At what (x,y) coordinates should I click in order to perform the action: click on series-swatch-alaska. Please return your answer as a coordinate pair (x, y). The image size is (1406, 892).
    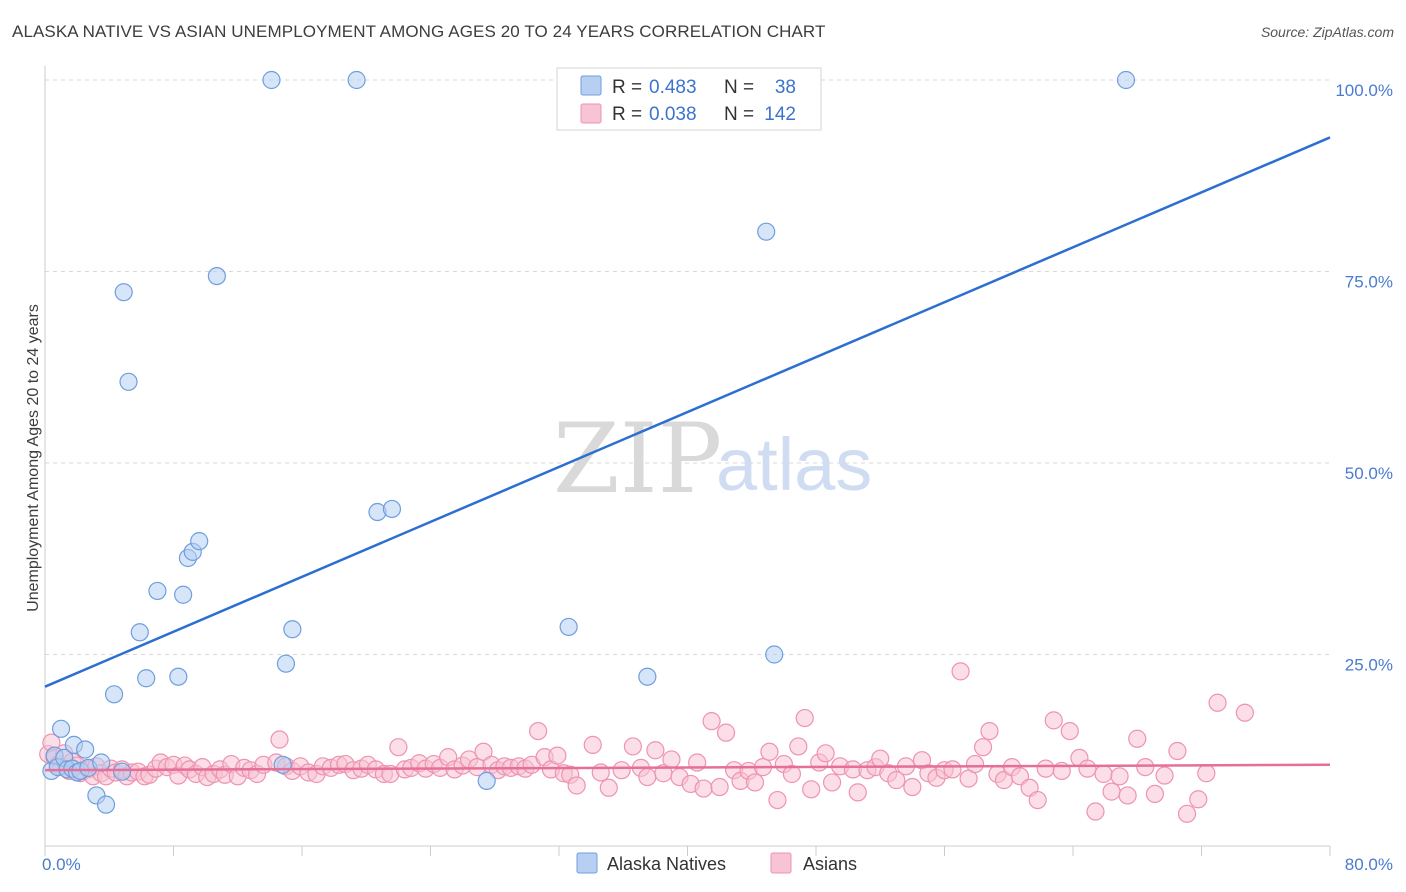
    Looking at the image, I should click on (587, 863).